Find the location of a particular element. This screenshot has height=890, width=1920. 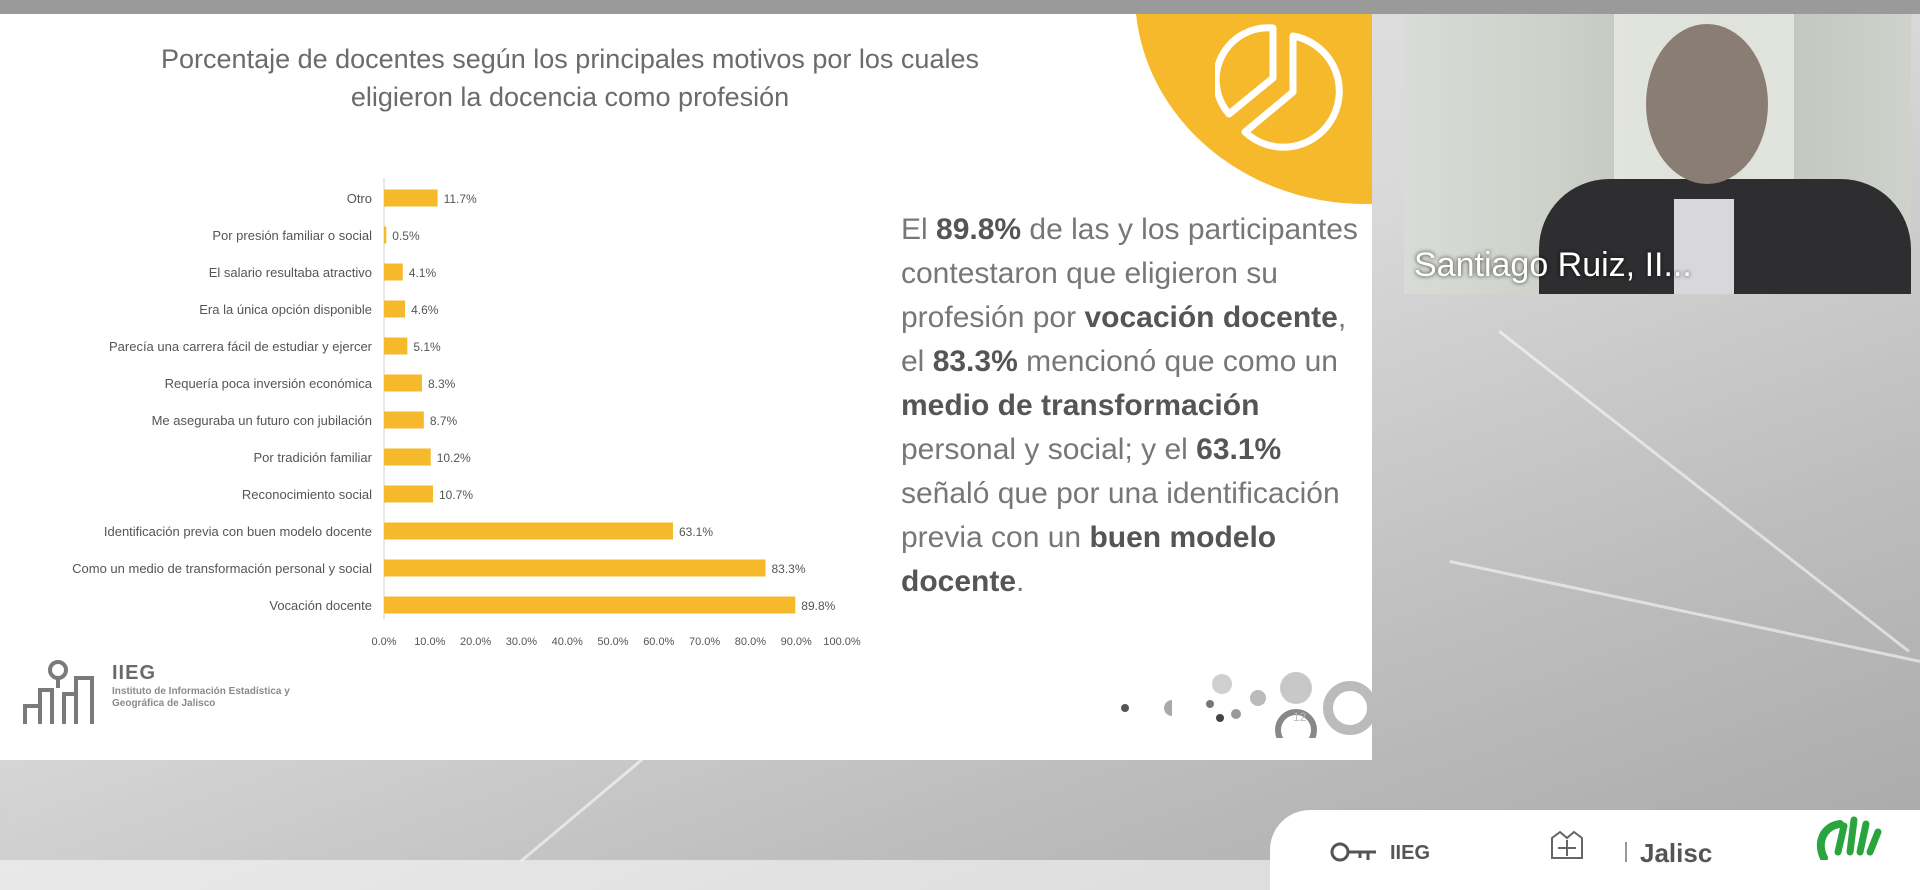

x-tick-label: 50.0% is located at coordinates (612, 642).